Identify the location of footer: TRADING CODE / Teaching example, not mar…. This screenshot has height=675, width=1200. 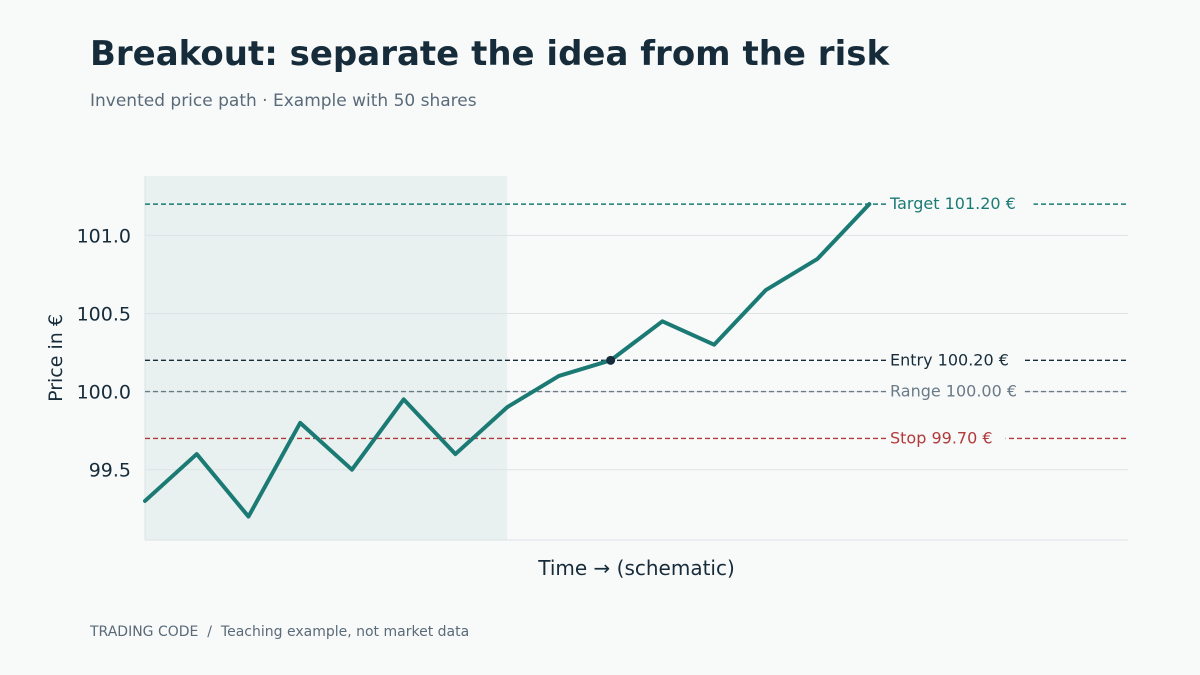
(279, 632).